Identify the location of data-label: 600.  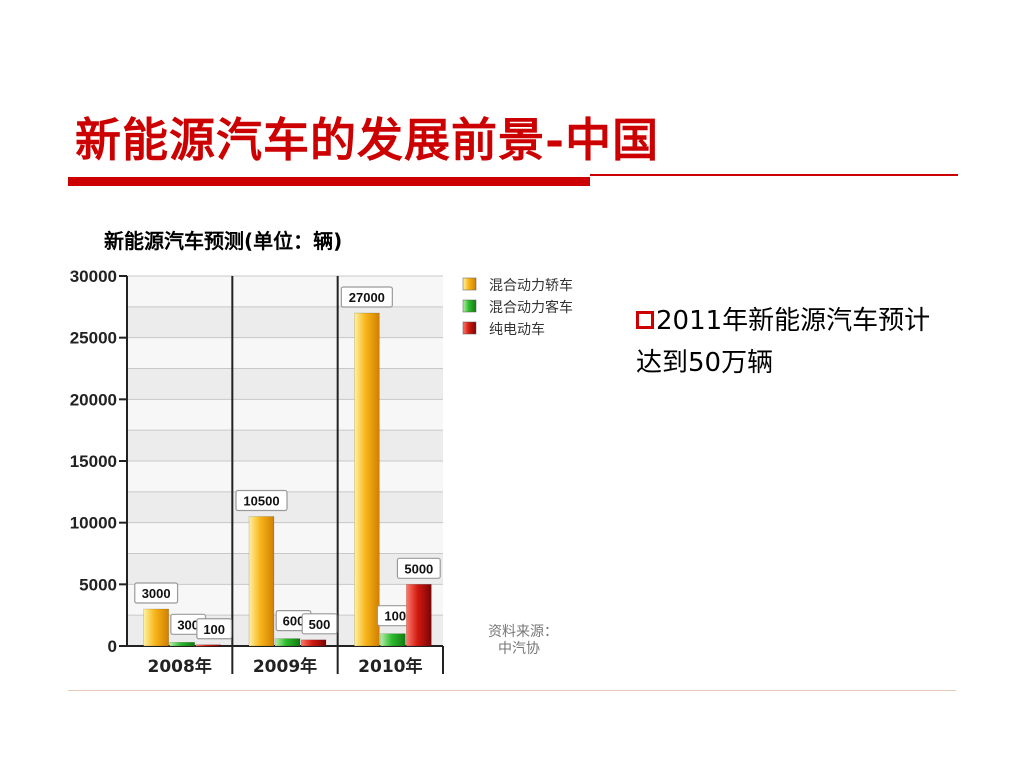
(294, 621).